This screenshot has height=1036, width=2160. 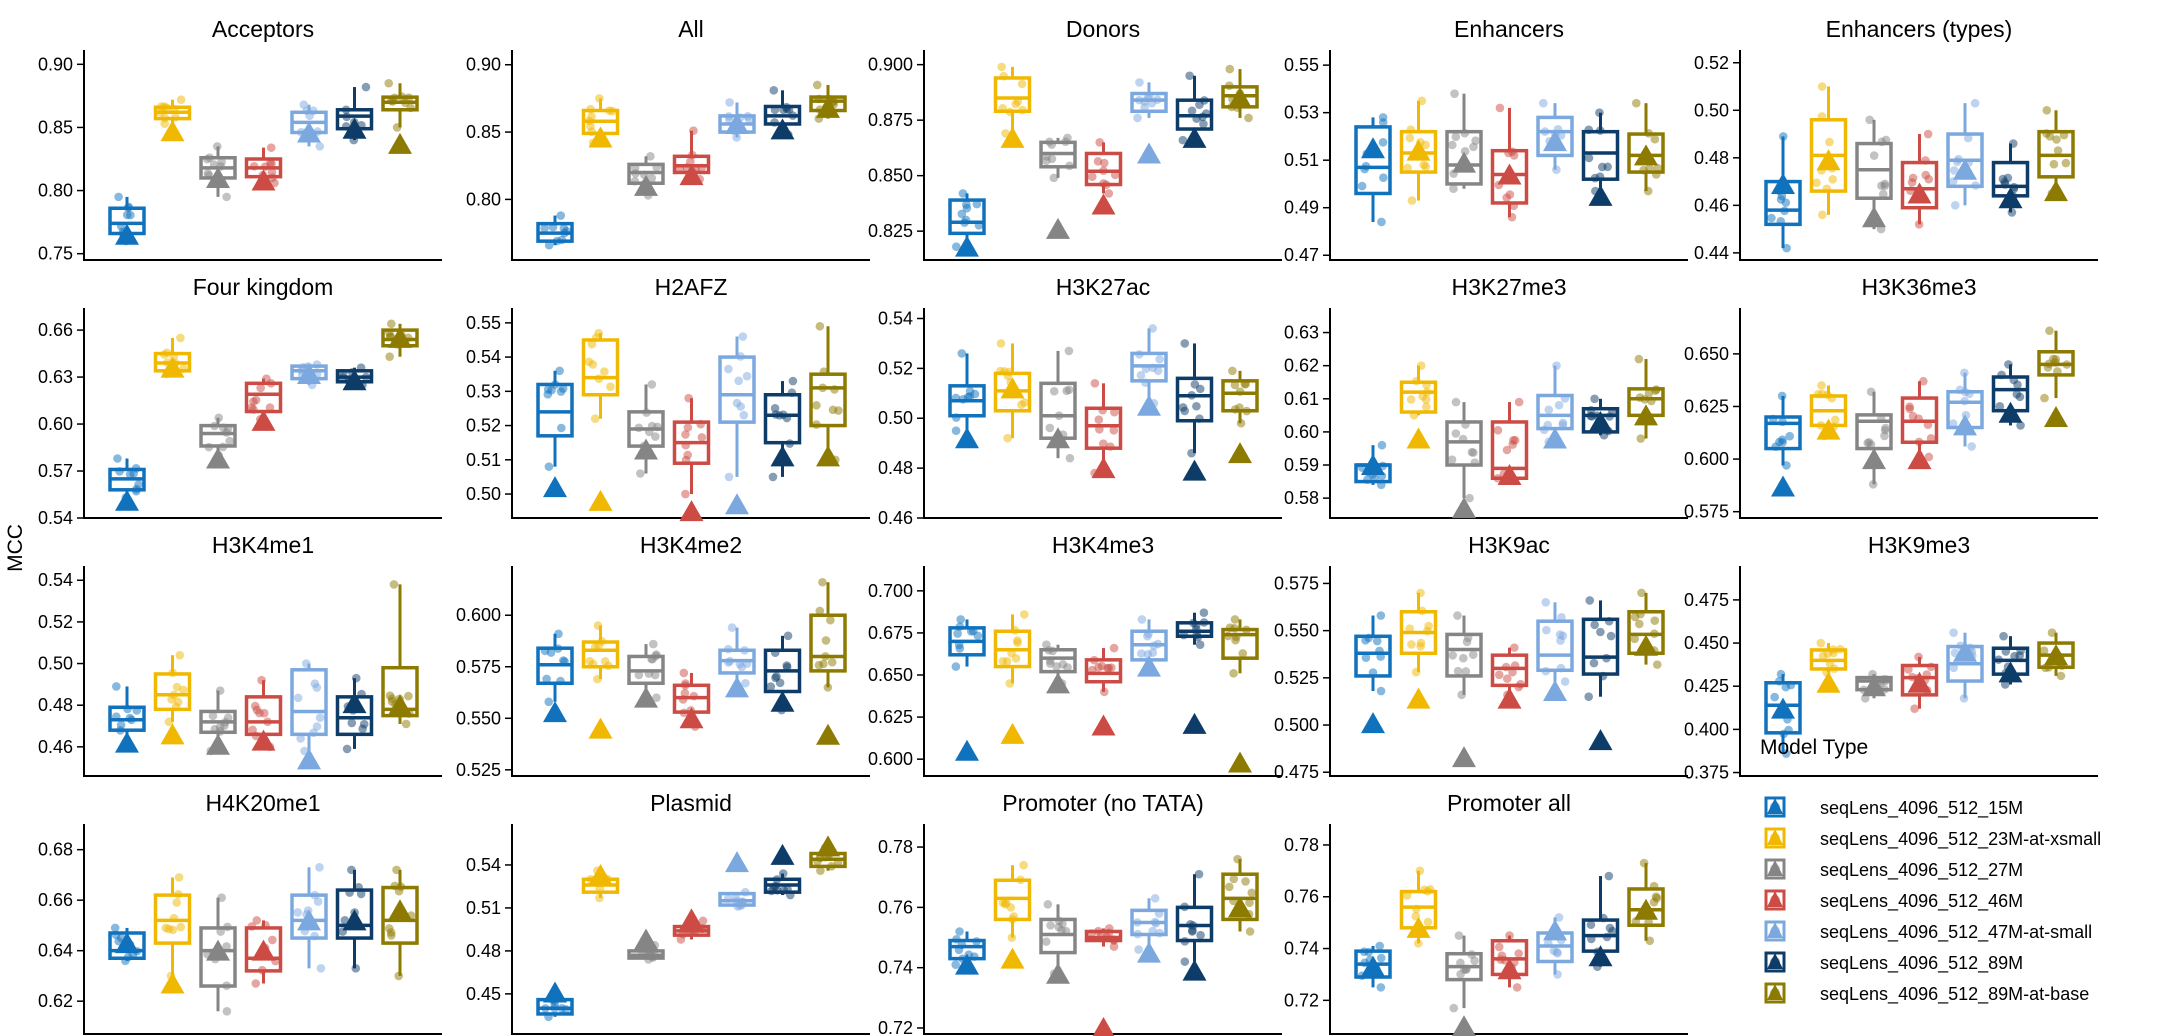 I want to click on panel: H3K4me2 0.525 0.550 0.575 0.600, so click(x=663, y=656).